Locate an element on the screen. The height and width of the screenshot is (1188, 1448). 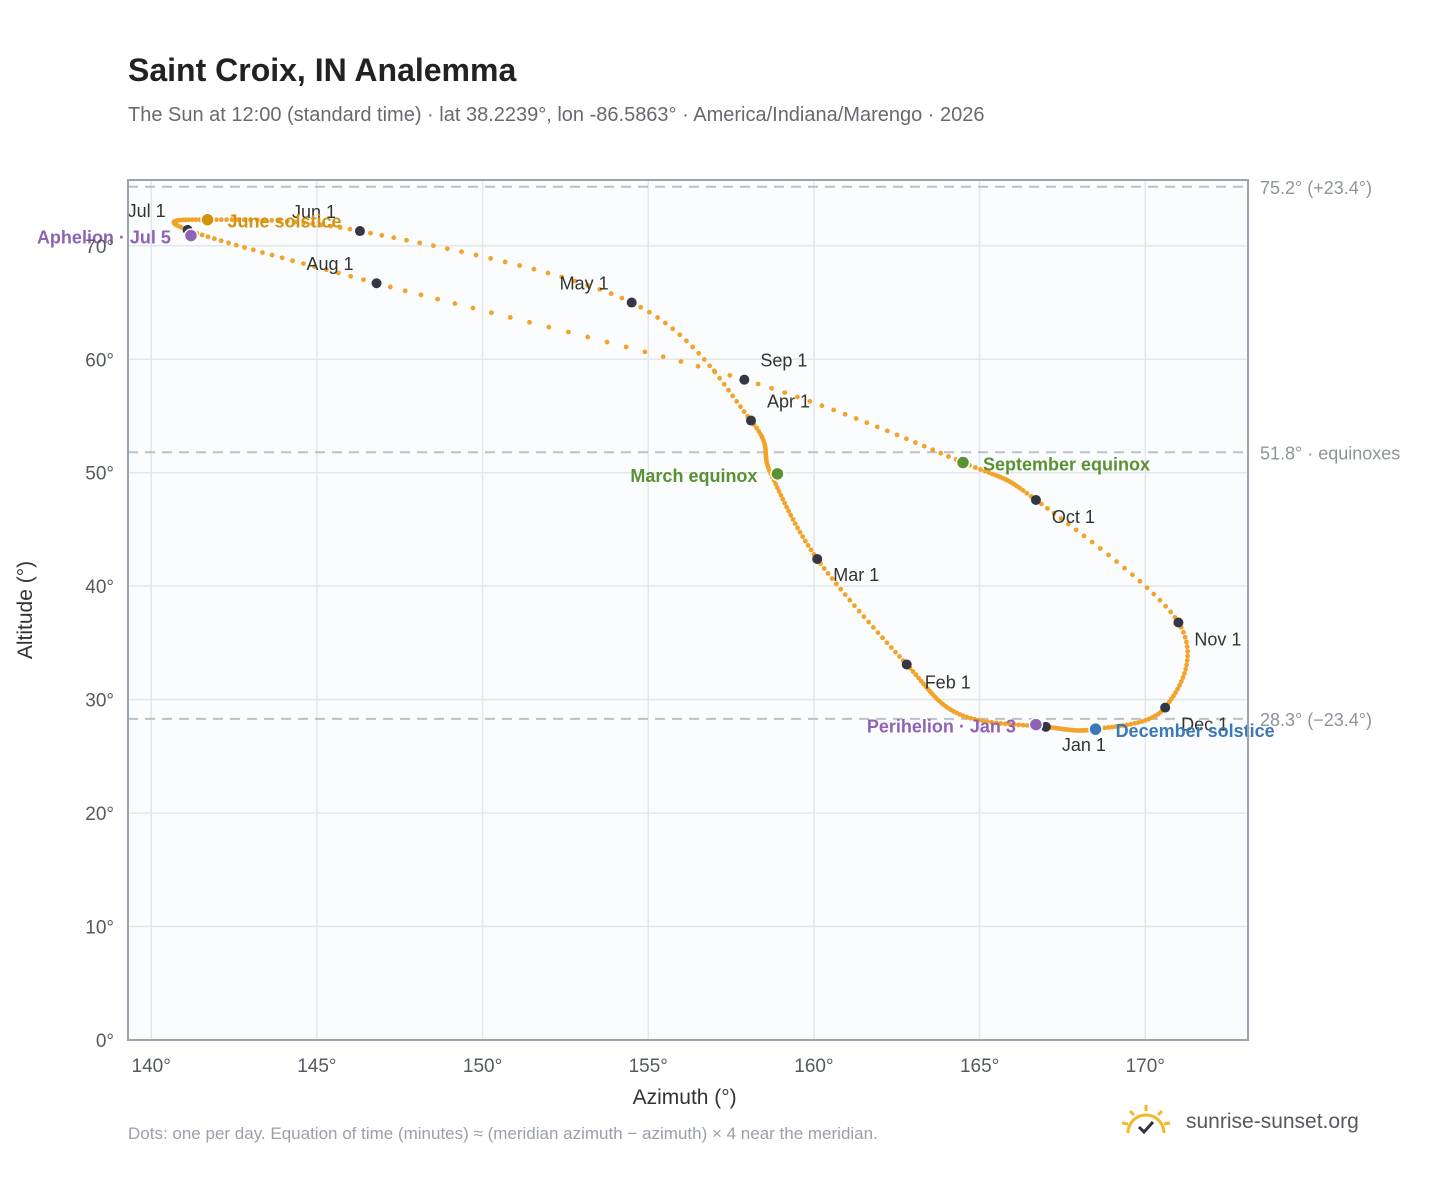
x-tick-label: 150° is located at coordinates (482, 1066).